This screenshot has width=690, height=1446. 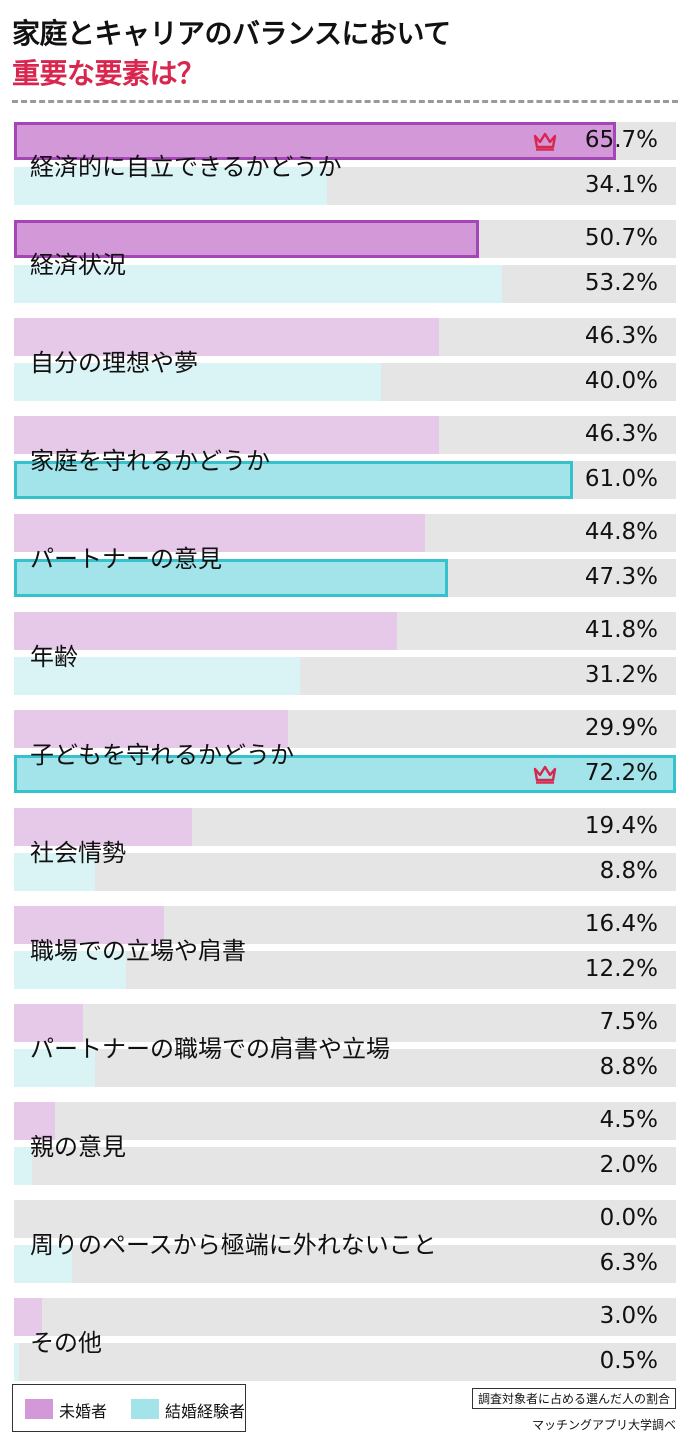 I want to click on category-label: 経済的に自立できるかどうか, so click(x=186, y=167).